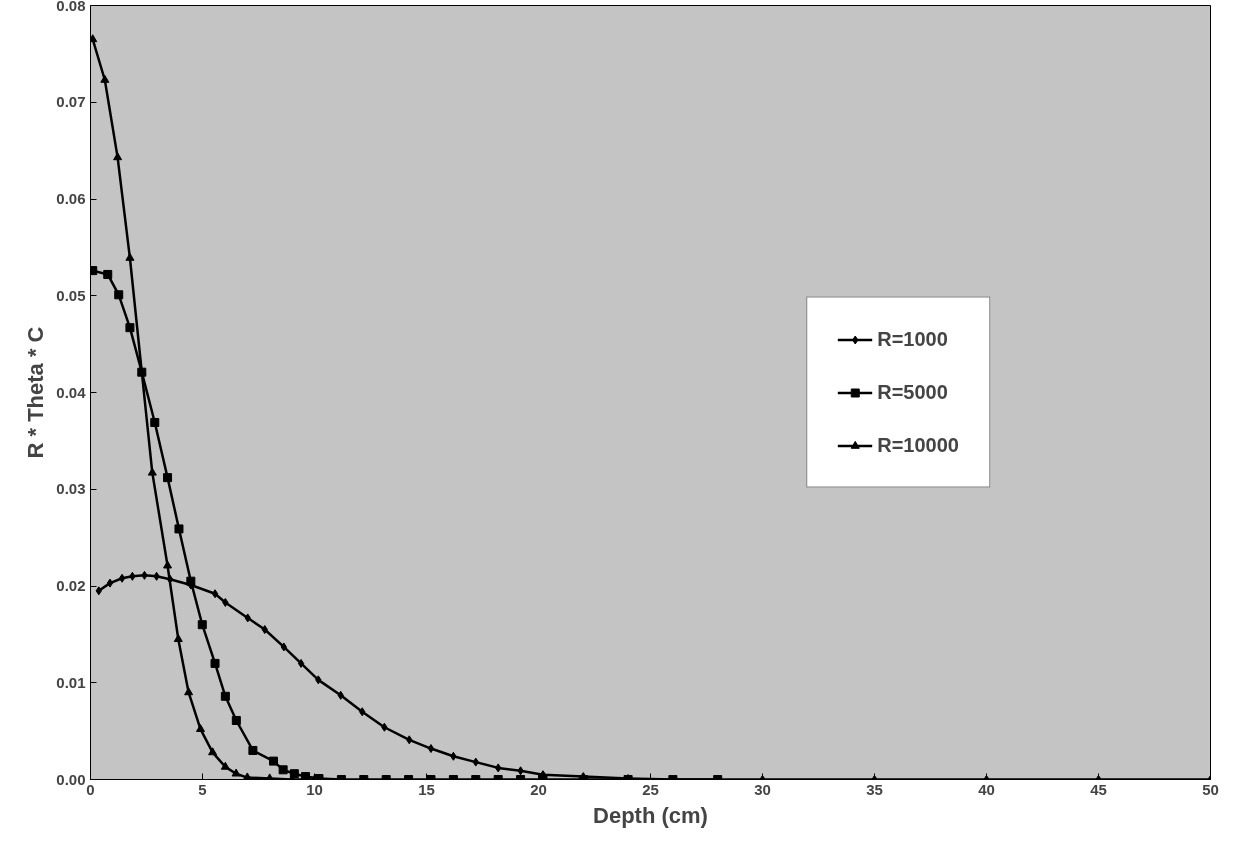 This screenshot has width=1260, height=845. I want to click on y-axis-title: R * Theta * C, so click(36, 392).